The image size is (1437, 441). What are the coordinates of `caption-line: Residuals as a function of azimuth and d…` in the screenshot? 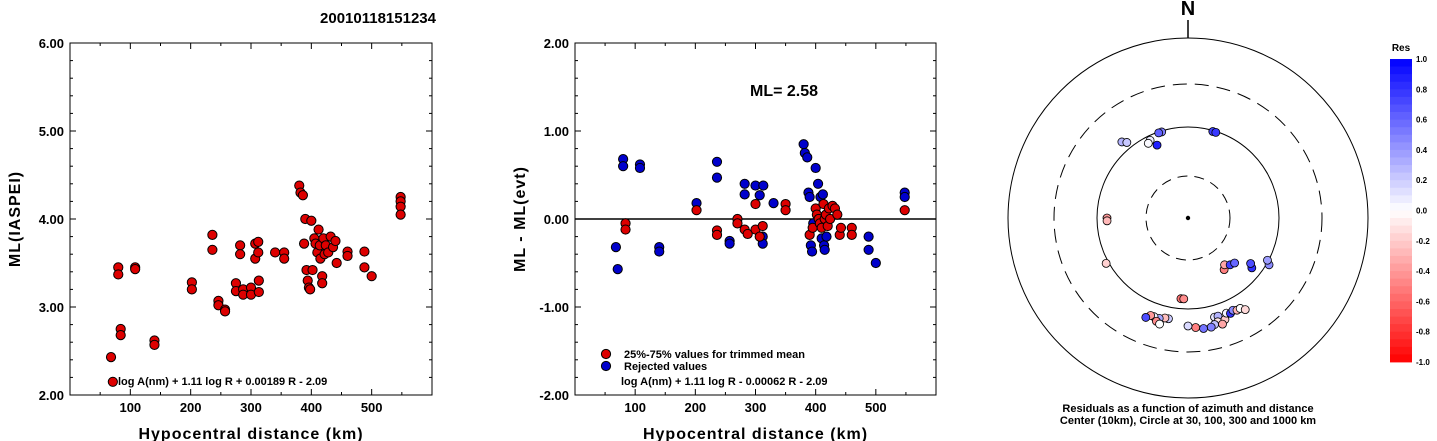 It's located at (1187, 409).